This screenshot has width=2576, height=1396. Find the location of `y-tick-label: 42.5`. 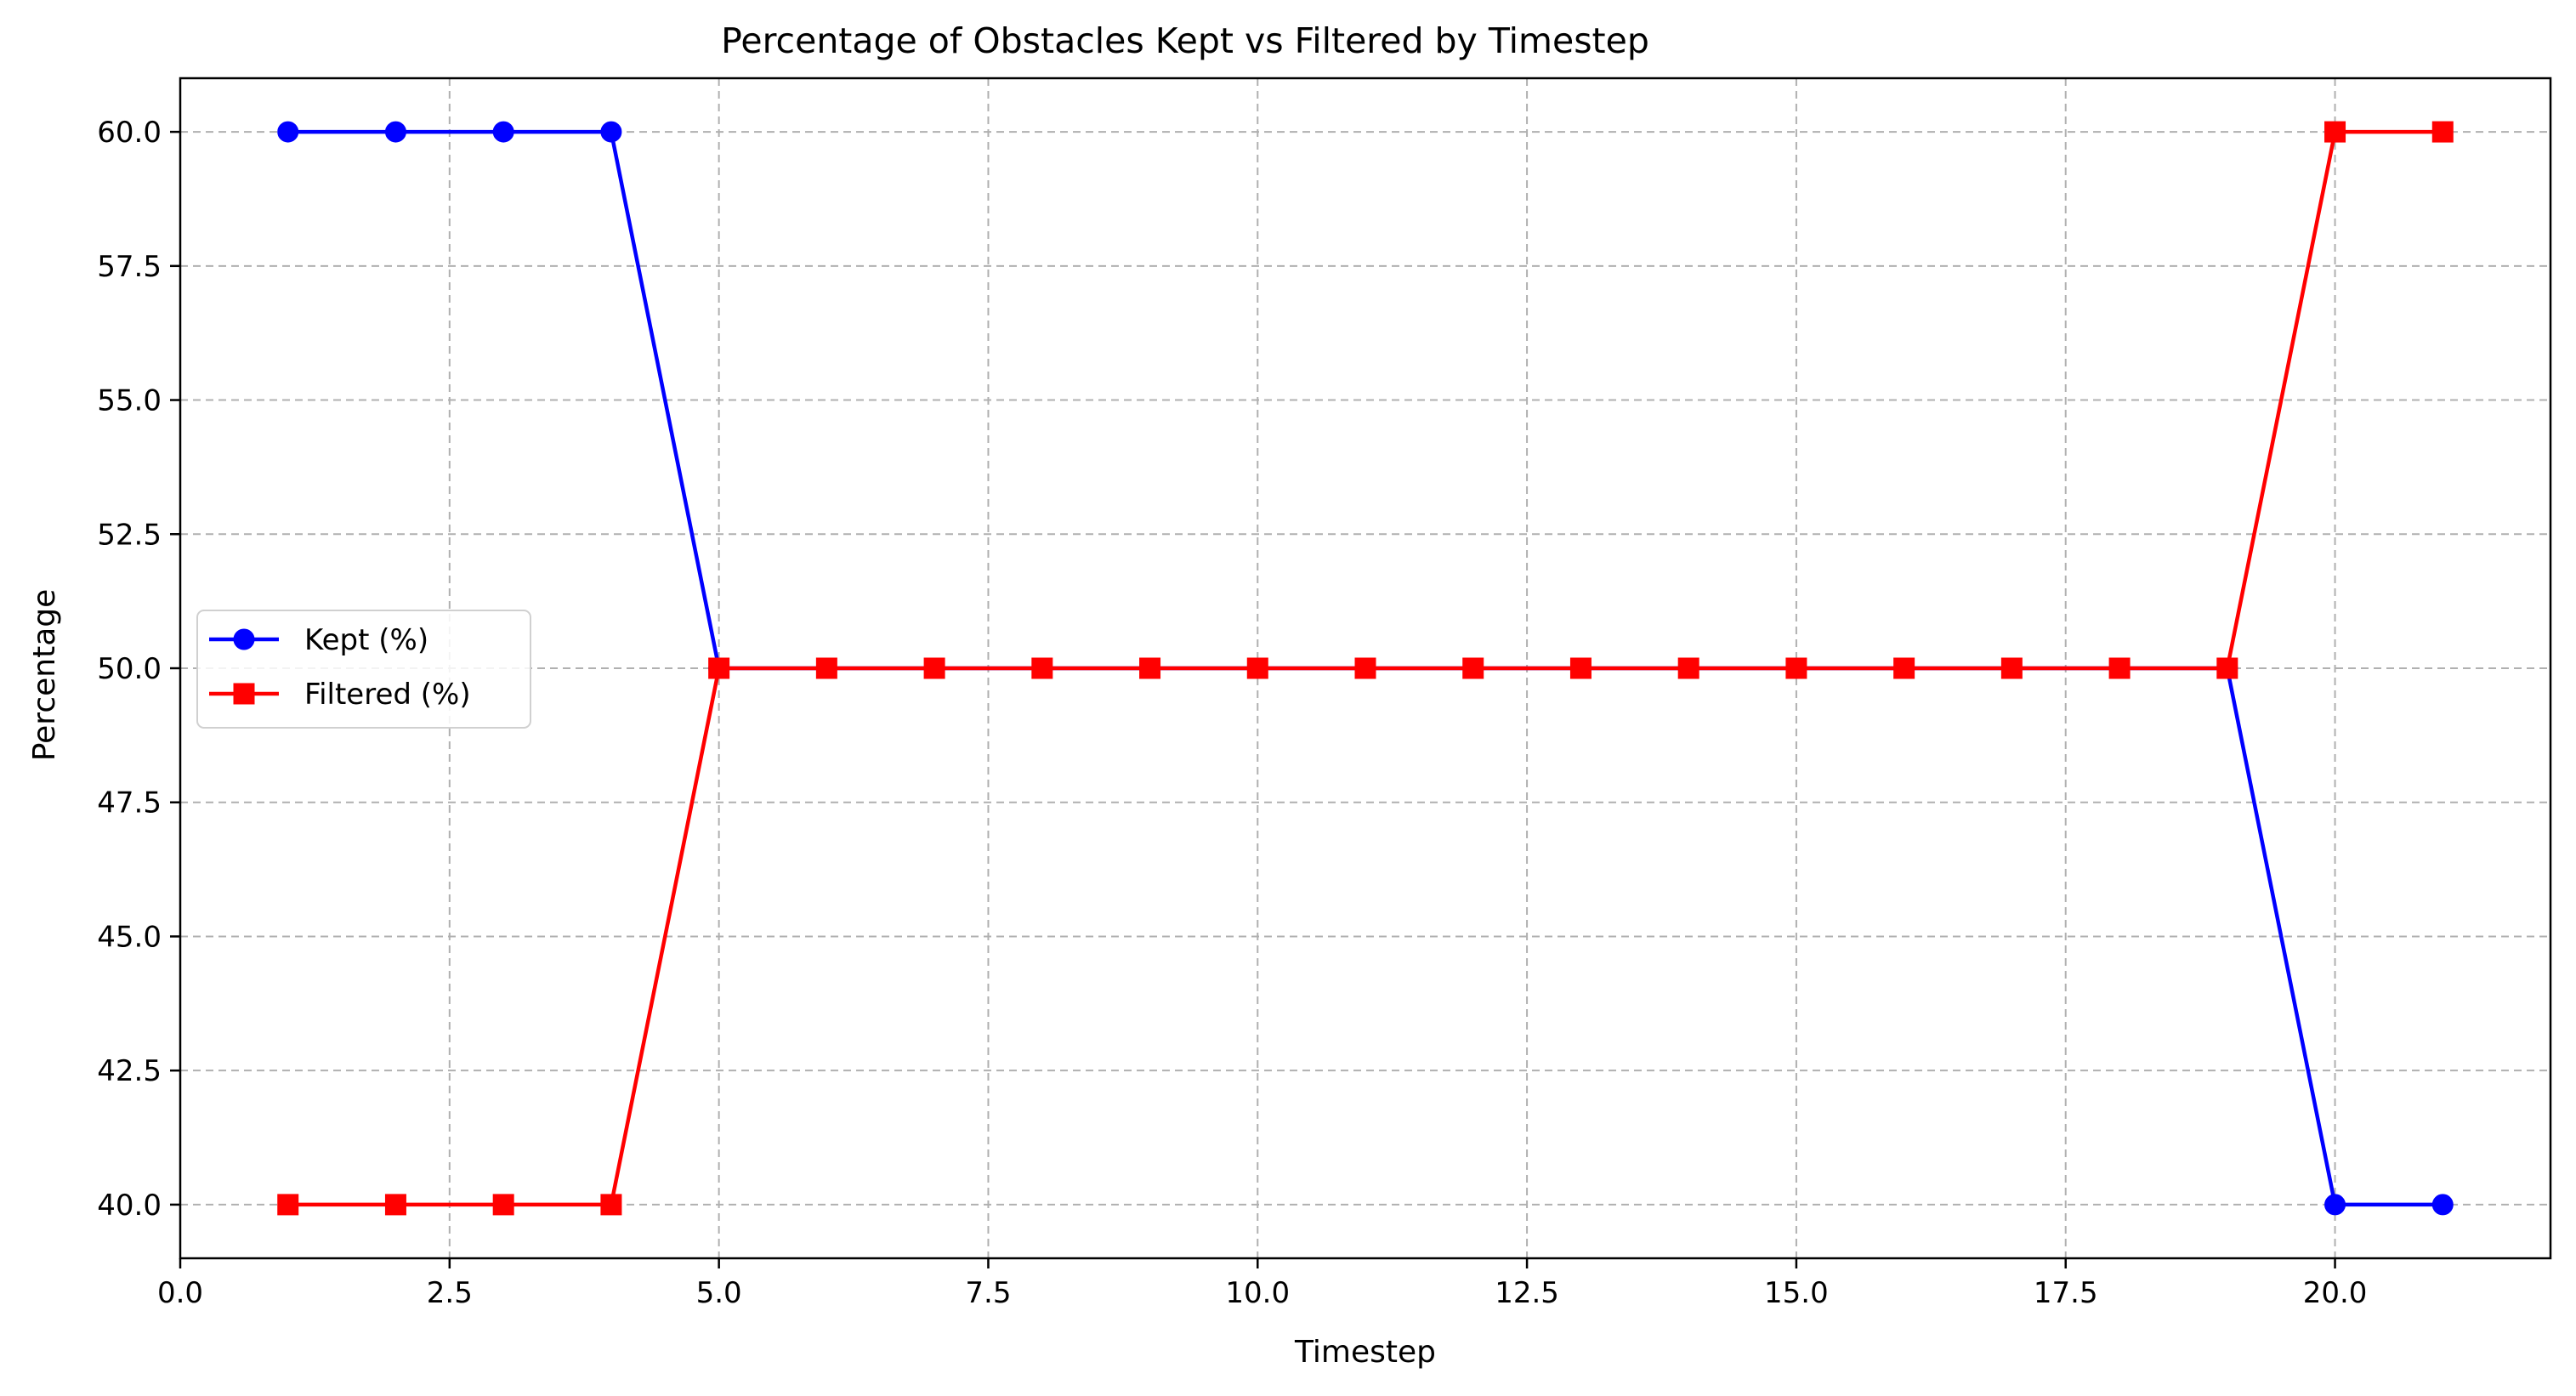

y-tick-label: 42.5 is located at coordinates (130, 1071).